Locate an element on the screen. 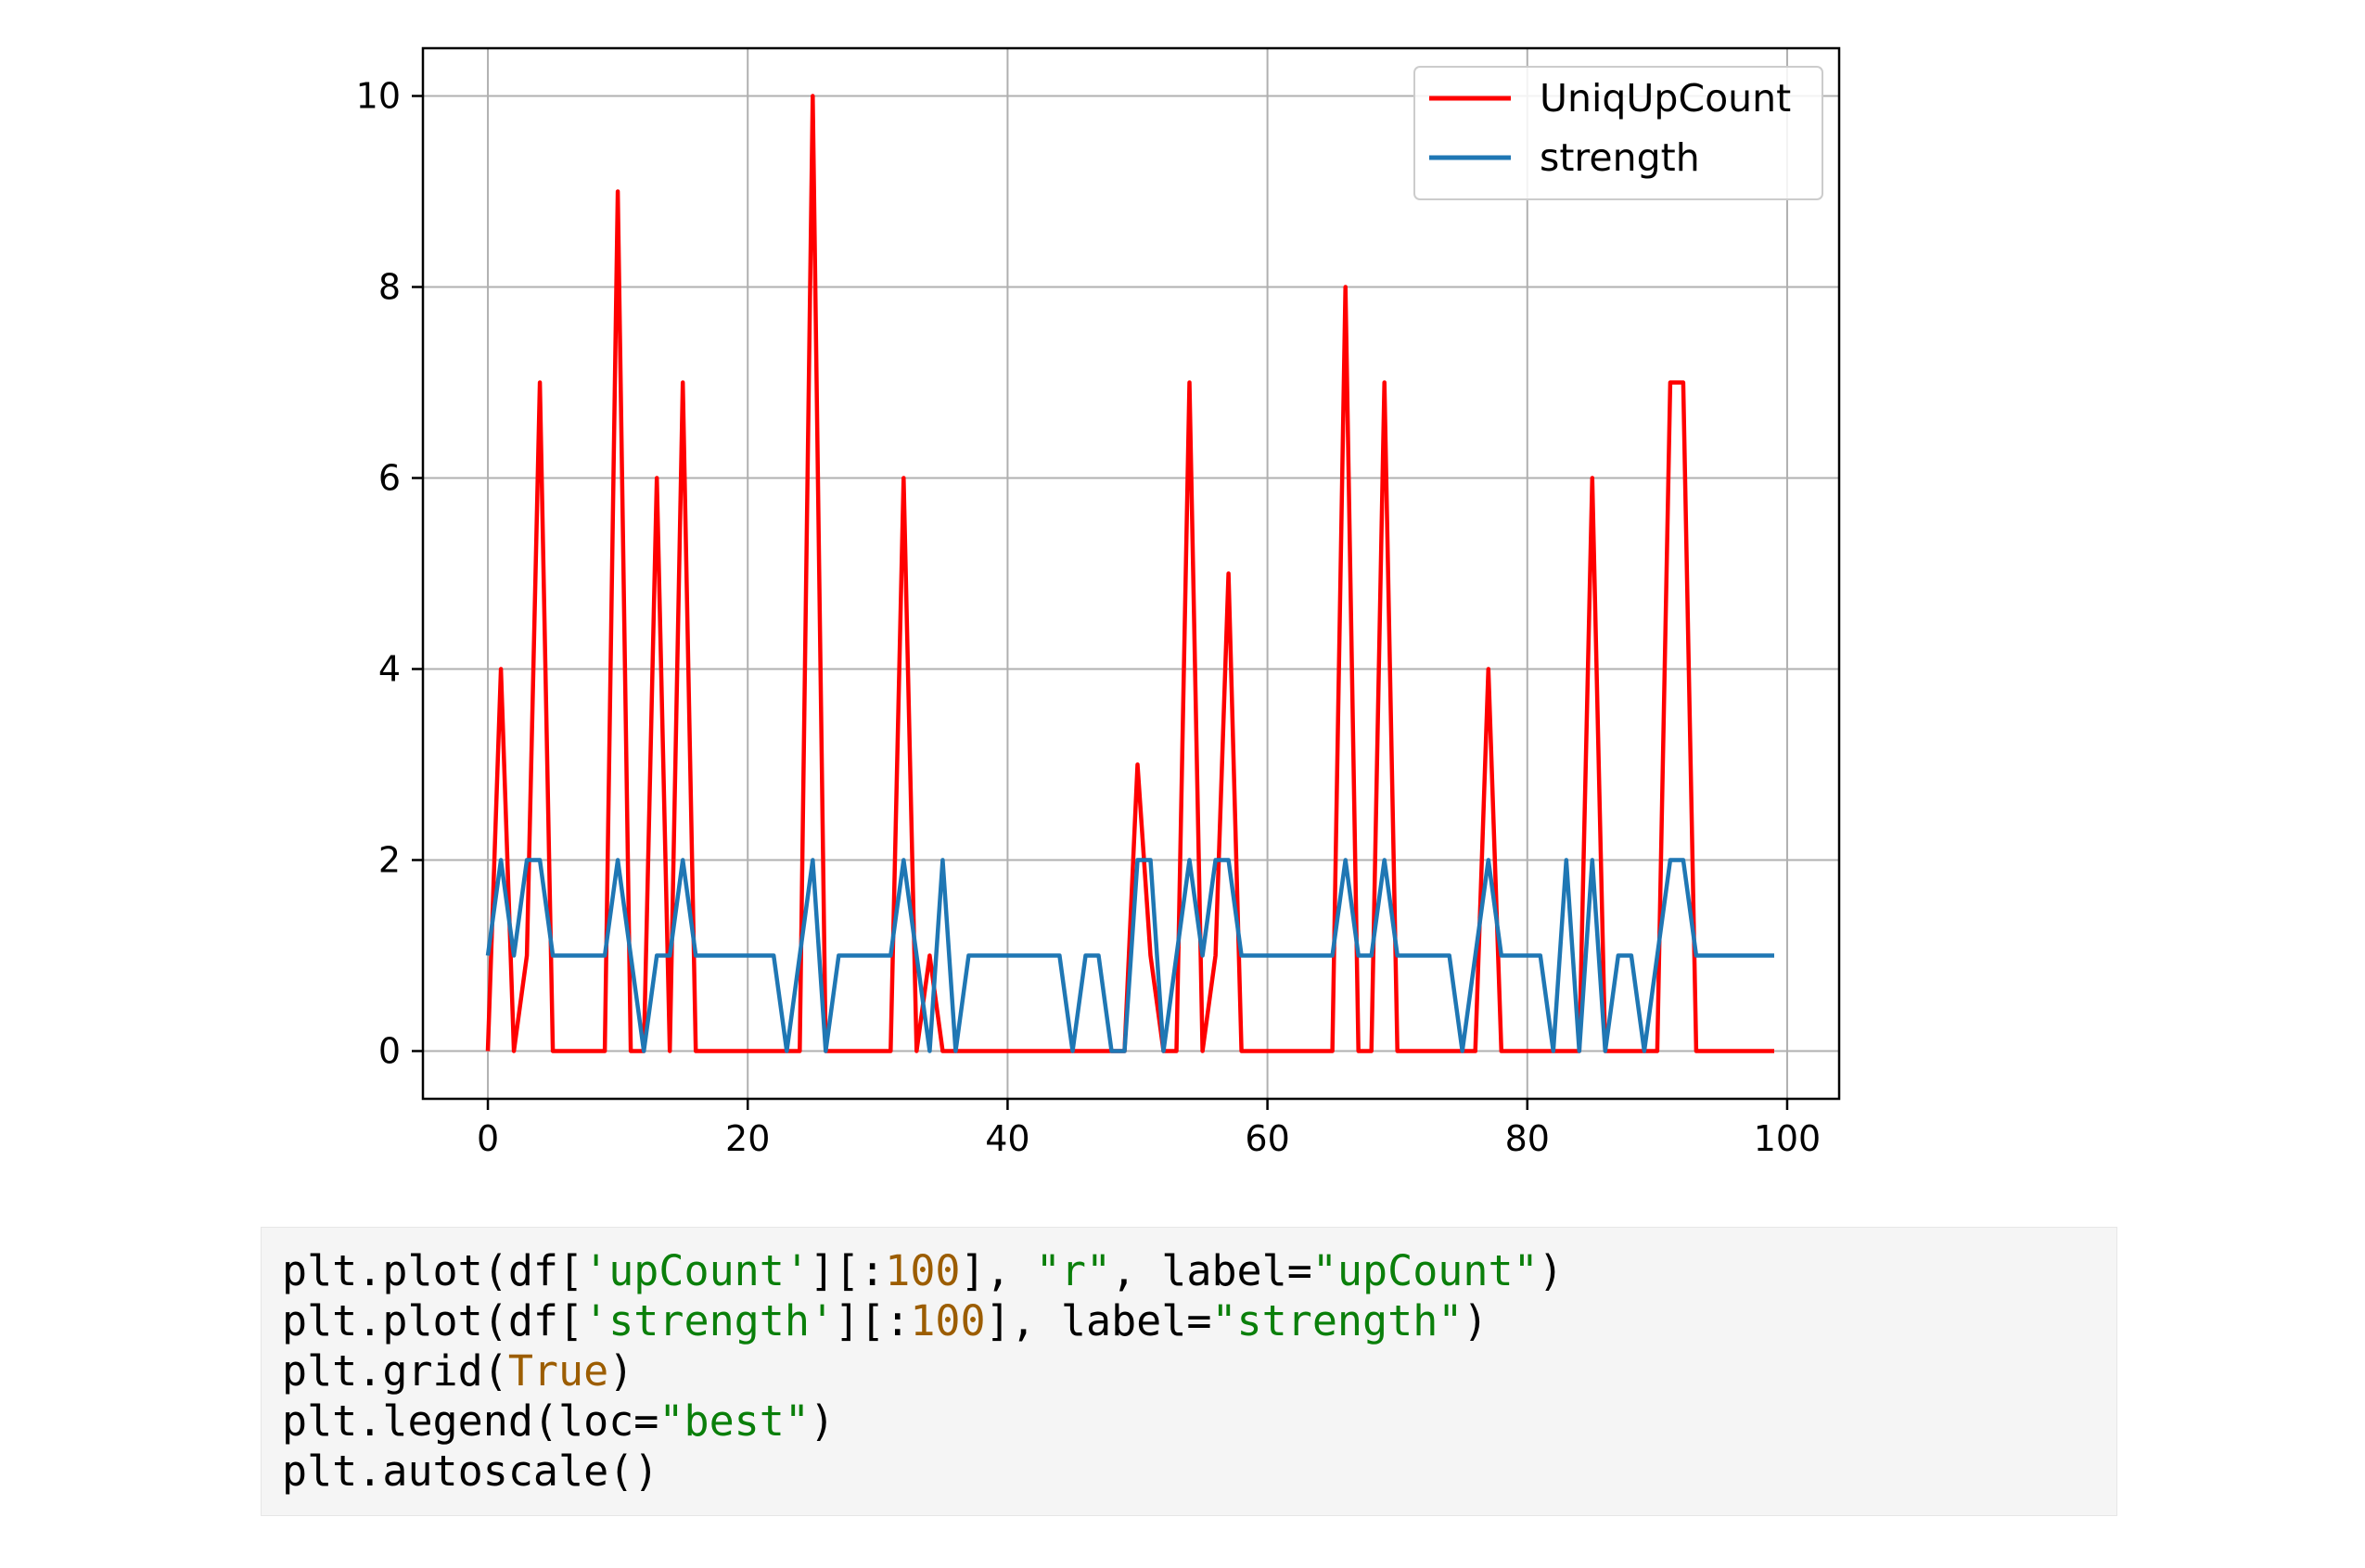  code-token: plt.legend(loc= is located at coordinates (470, 1421).